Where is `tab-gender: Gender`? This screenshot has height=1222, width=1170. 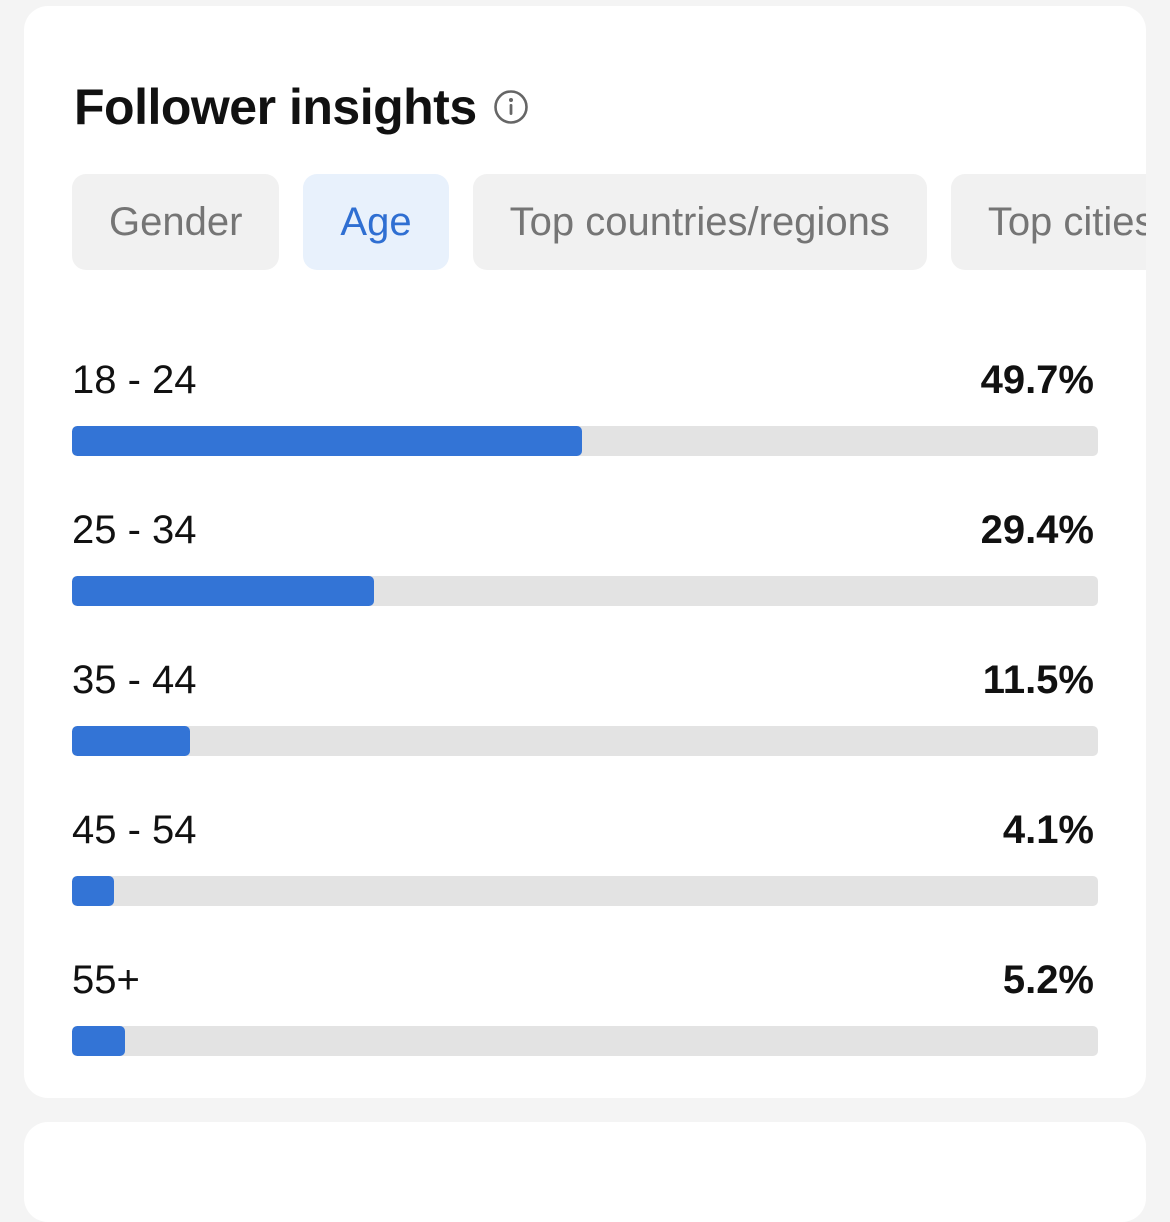 tab-gender: Gender is located at coordinates (176, 222).